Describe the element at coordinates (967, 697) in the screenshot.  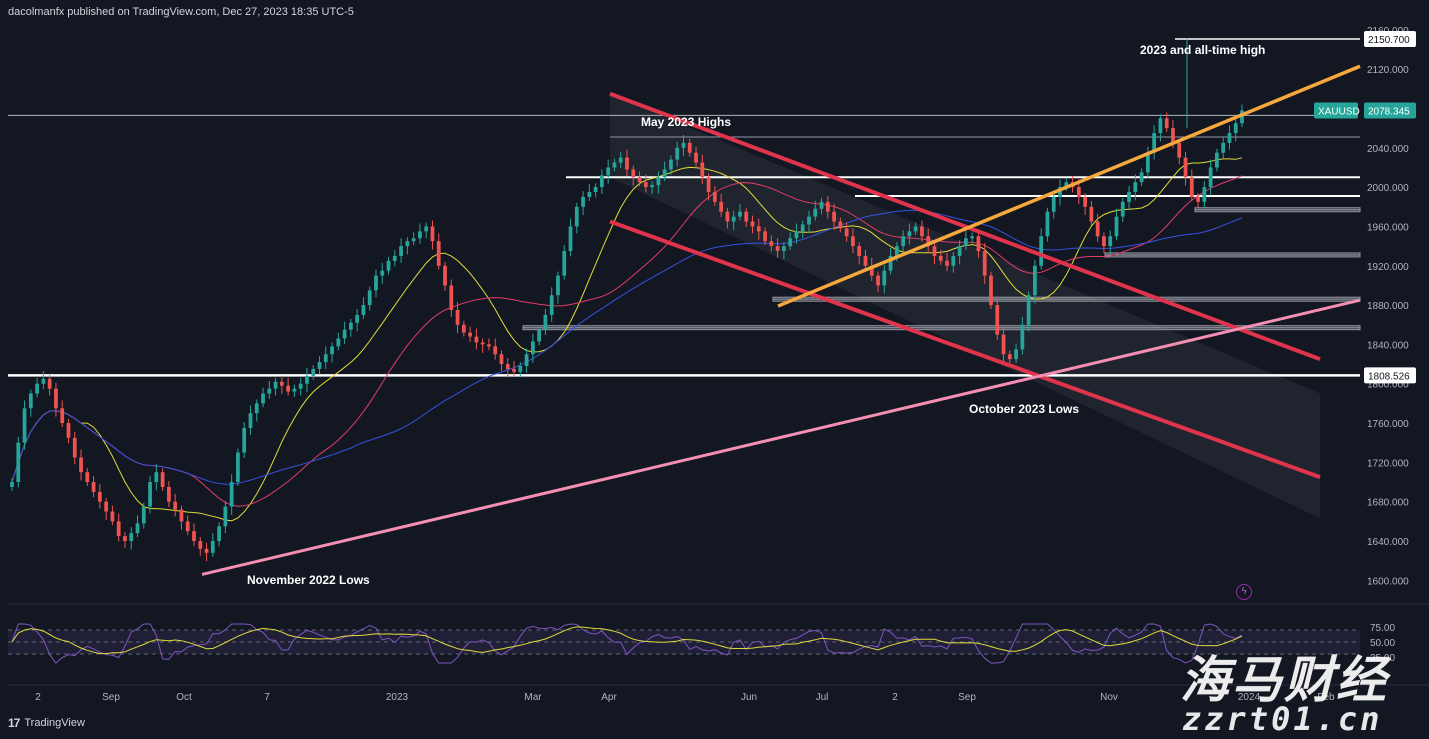
I see `time-tick-label: Sep` at that location.